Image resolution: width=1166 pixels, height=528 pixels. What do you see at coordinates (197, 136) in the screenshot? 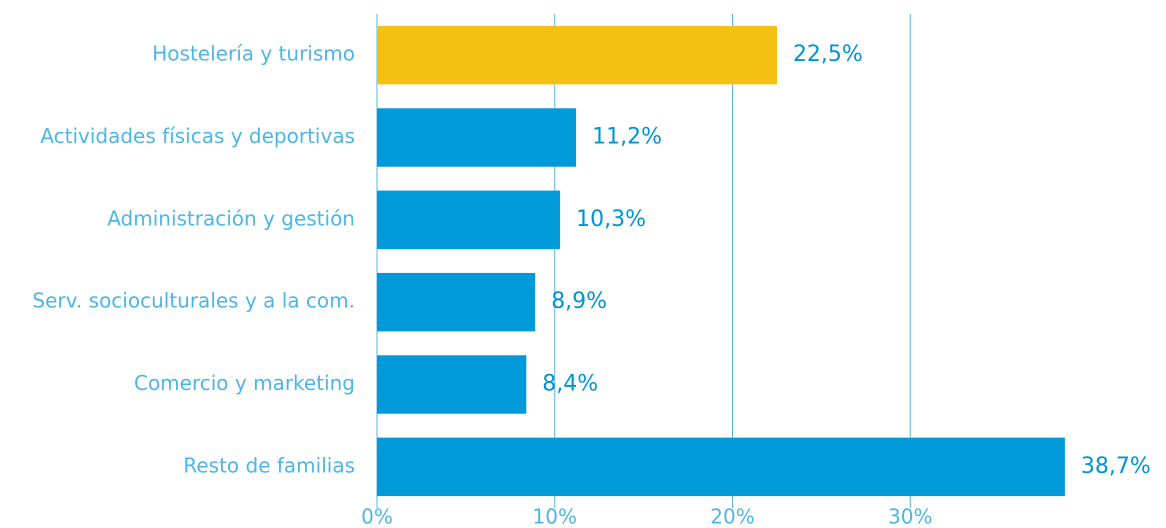
I see `category-label: Actividades físicas y deportivas` at bounding box center [197, 136].